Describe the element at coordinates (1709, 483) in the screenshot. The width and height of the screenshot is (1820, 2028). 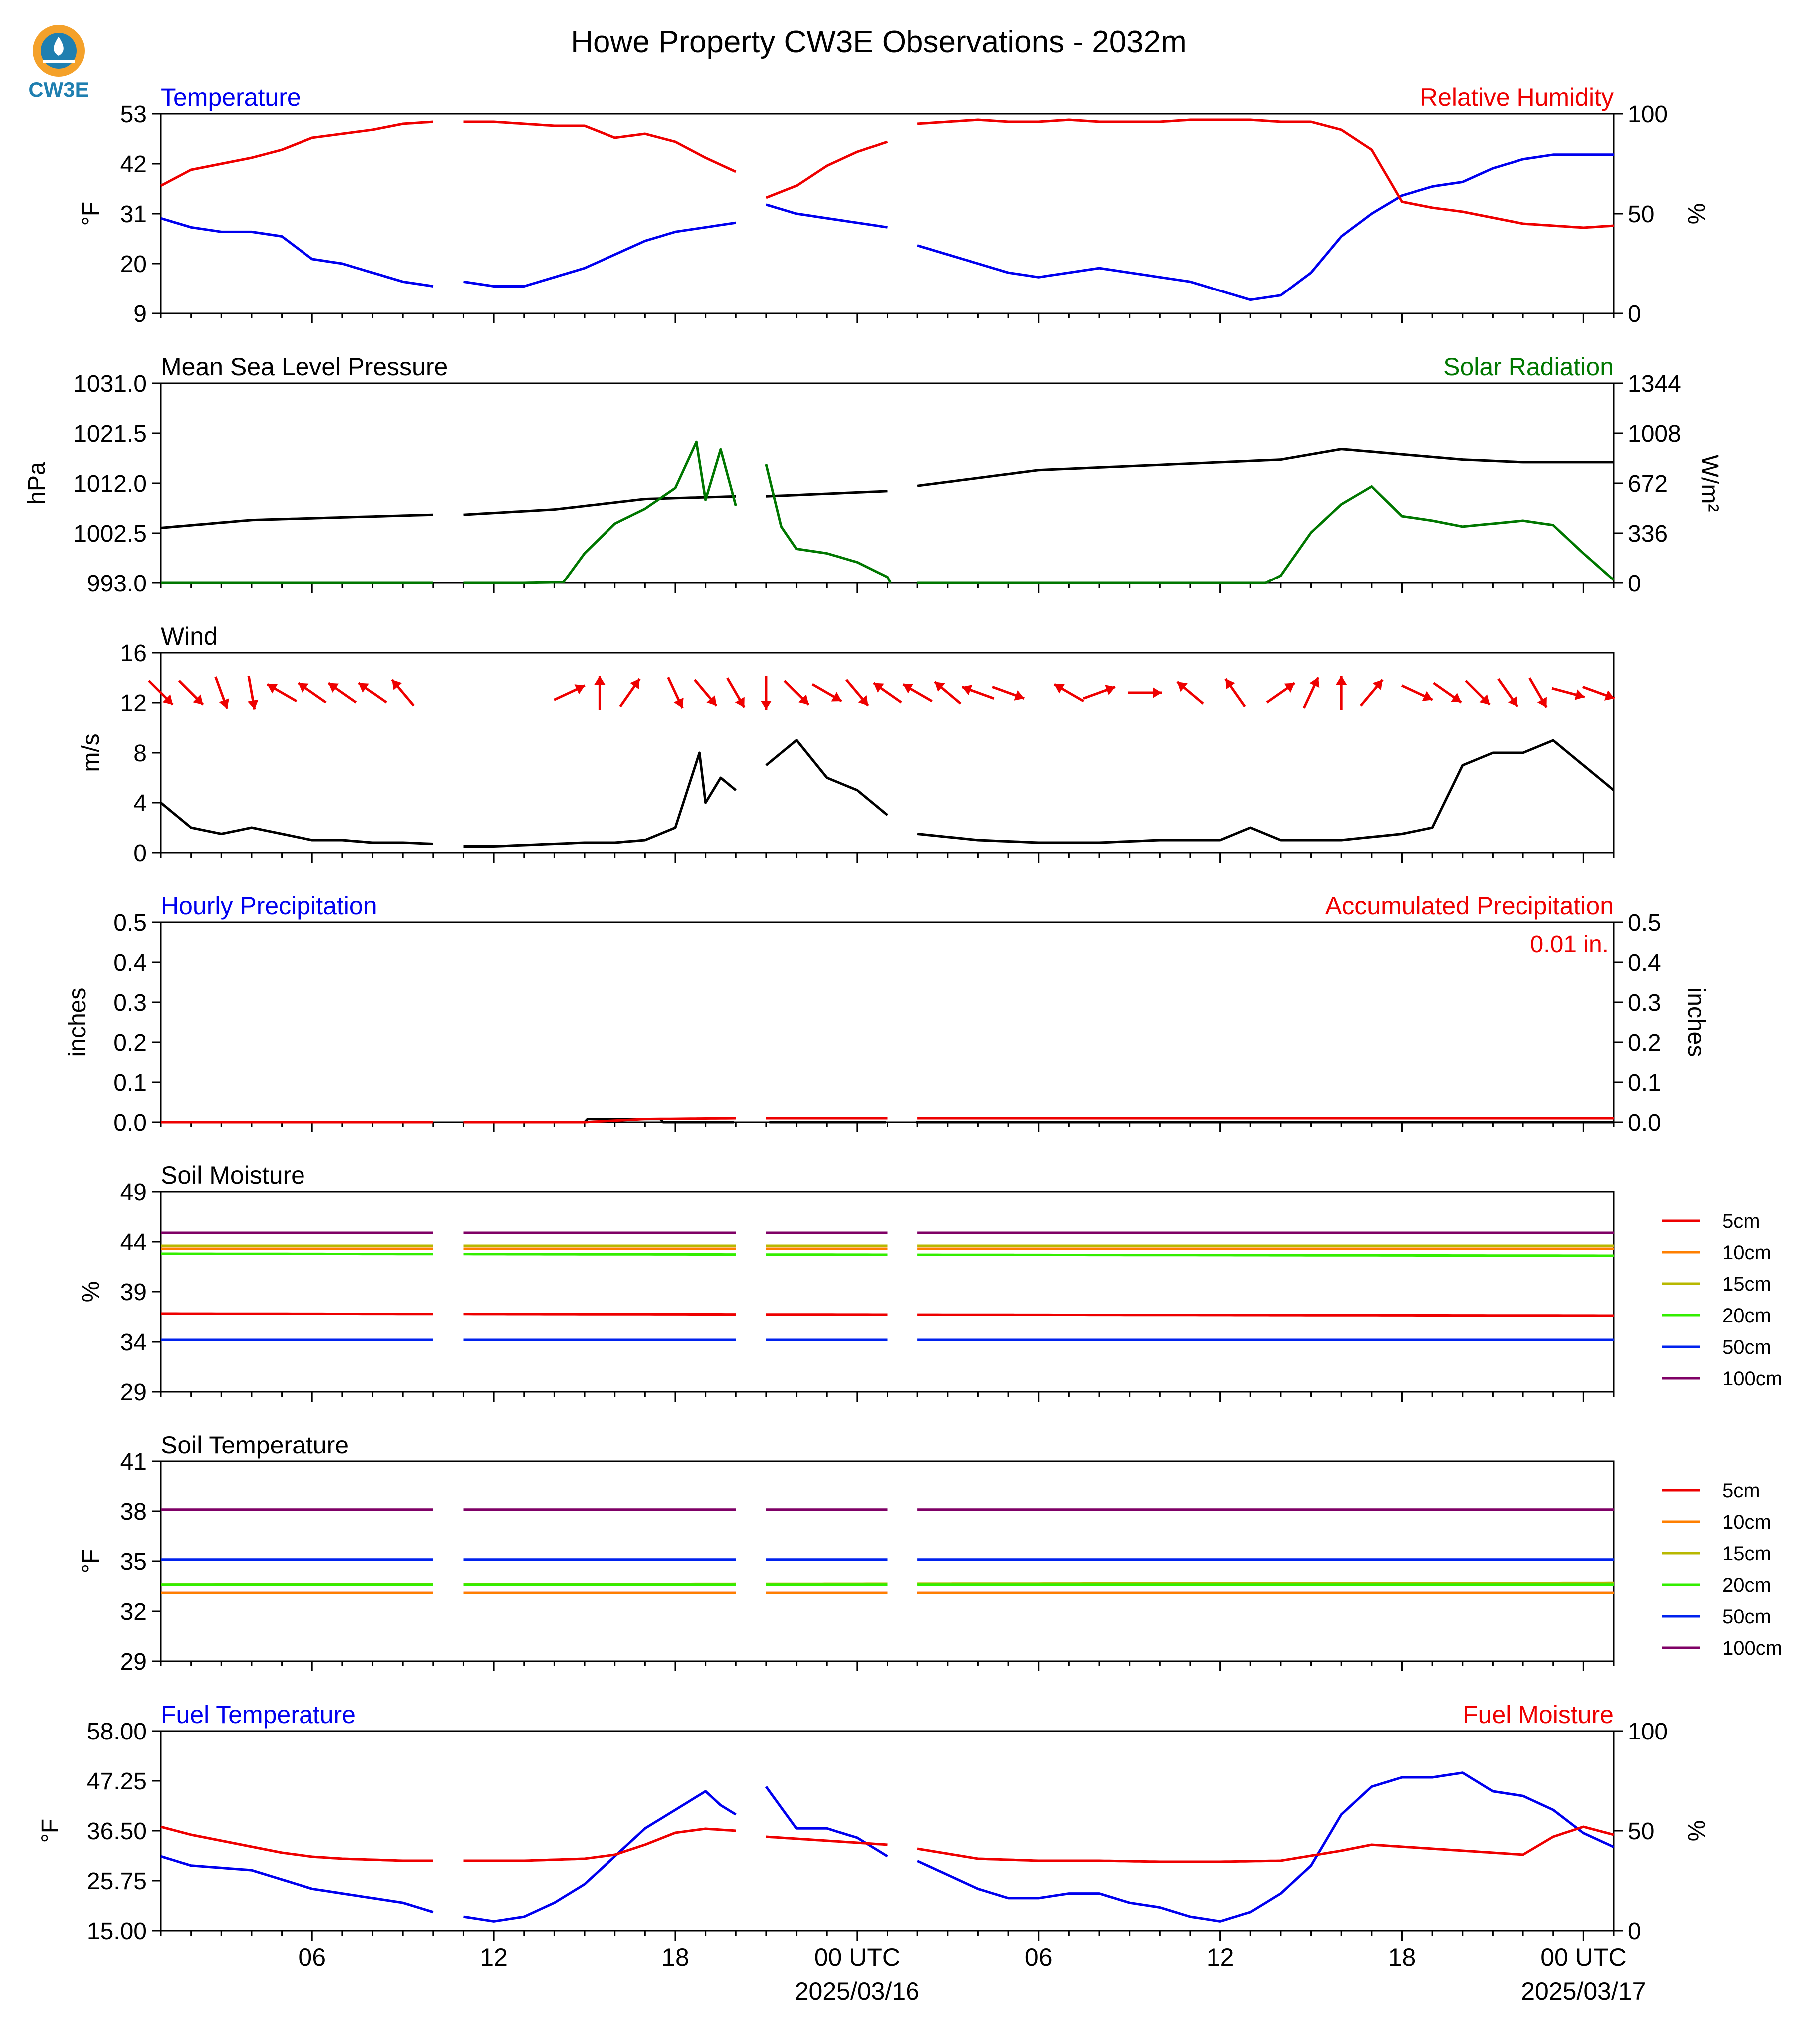
I see `y-axis-label-right: W/m²` at that location.